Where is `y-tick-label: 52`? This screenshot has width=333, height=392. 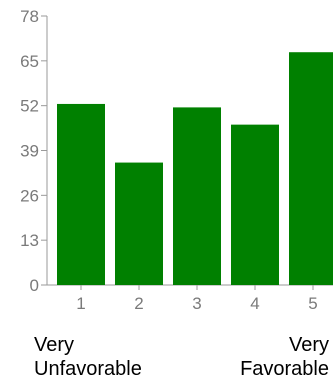 y-tick-label: 52 is located at coordinates (29, 106).